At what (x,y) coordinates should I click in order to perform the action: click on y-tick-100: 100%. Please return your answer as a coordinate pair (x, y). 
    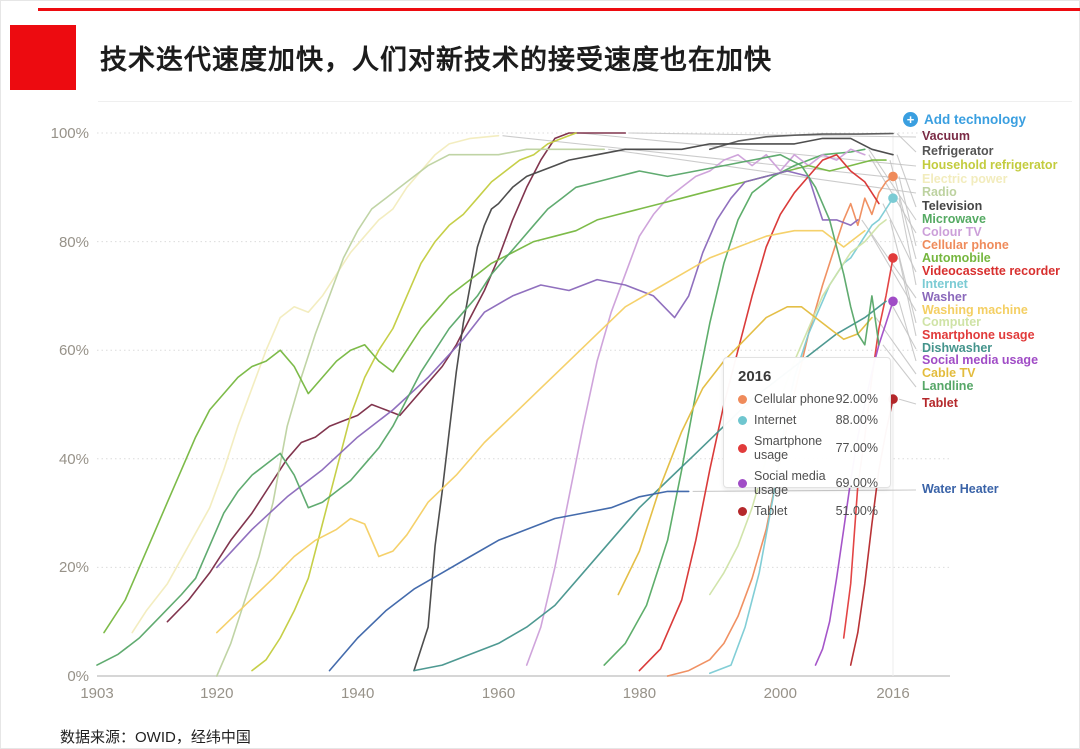
    Looking at the image, I should click on (69, 133).